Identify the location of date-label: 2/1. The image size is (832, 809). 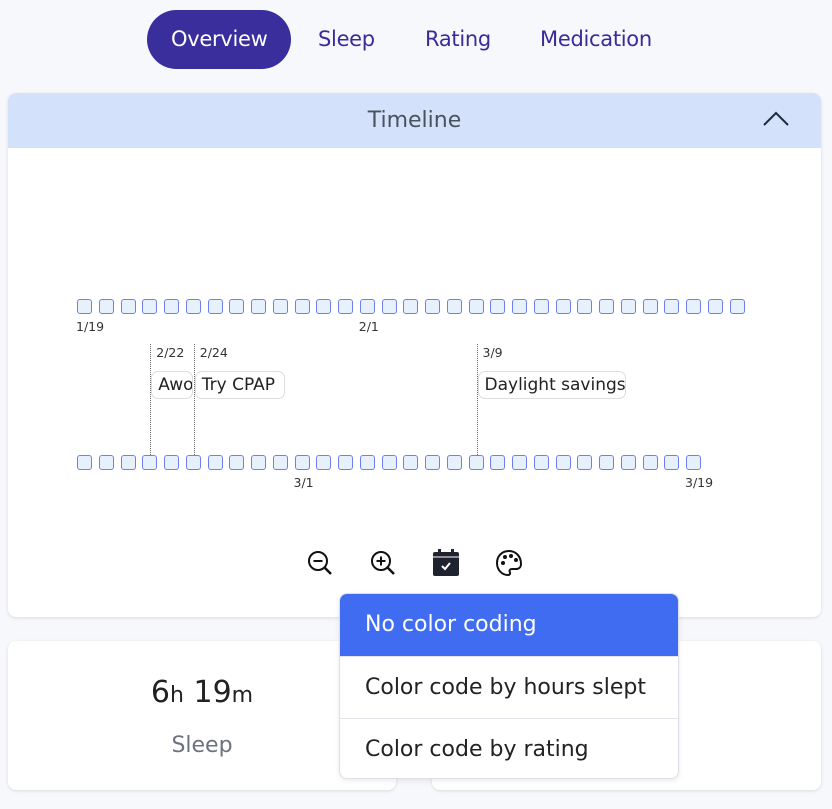
(368, 326).